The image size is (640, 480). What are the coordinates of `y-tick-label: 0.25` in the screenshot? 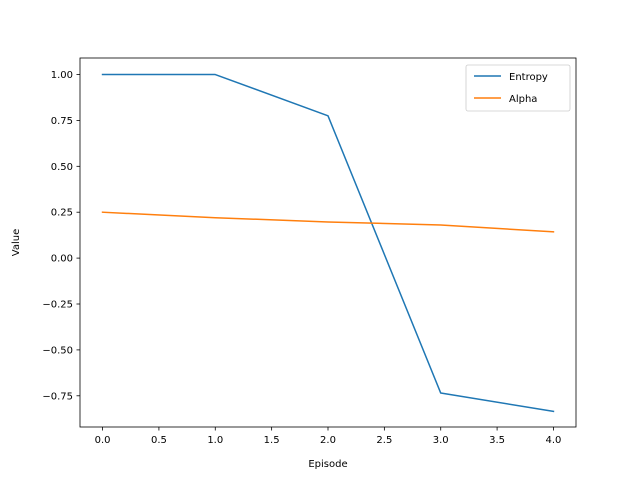 It's located at (62, 213).